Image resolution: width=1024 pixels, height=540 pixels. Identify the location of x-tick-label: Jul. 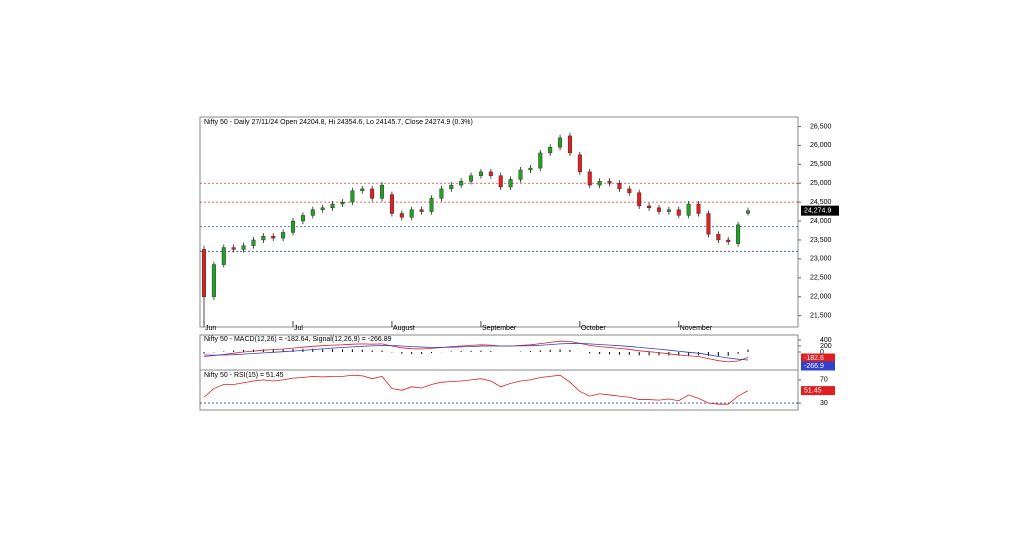
(298, 328).